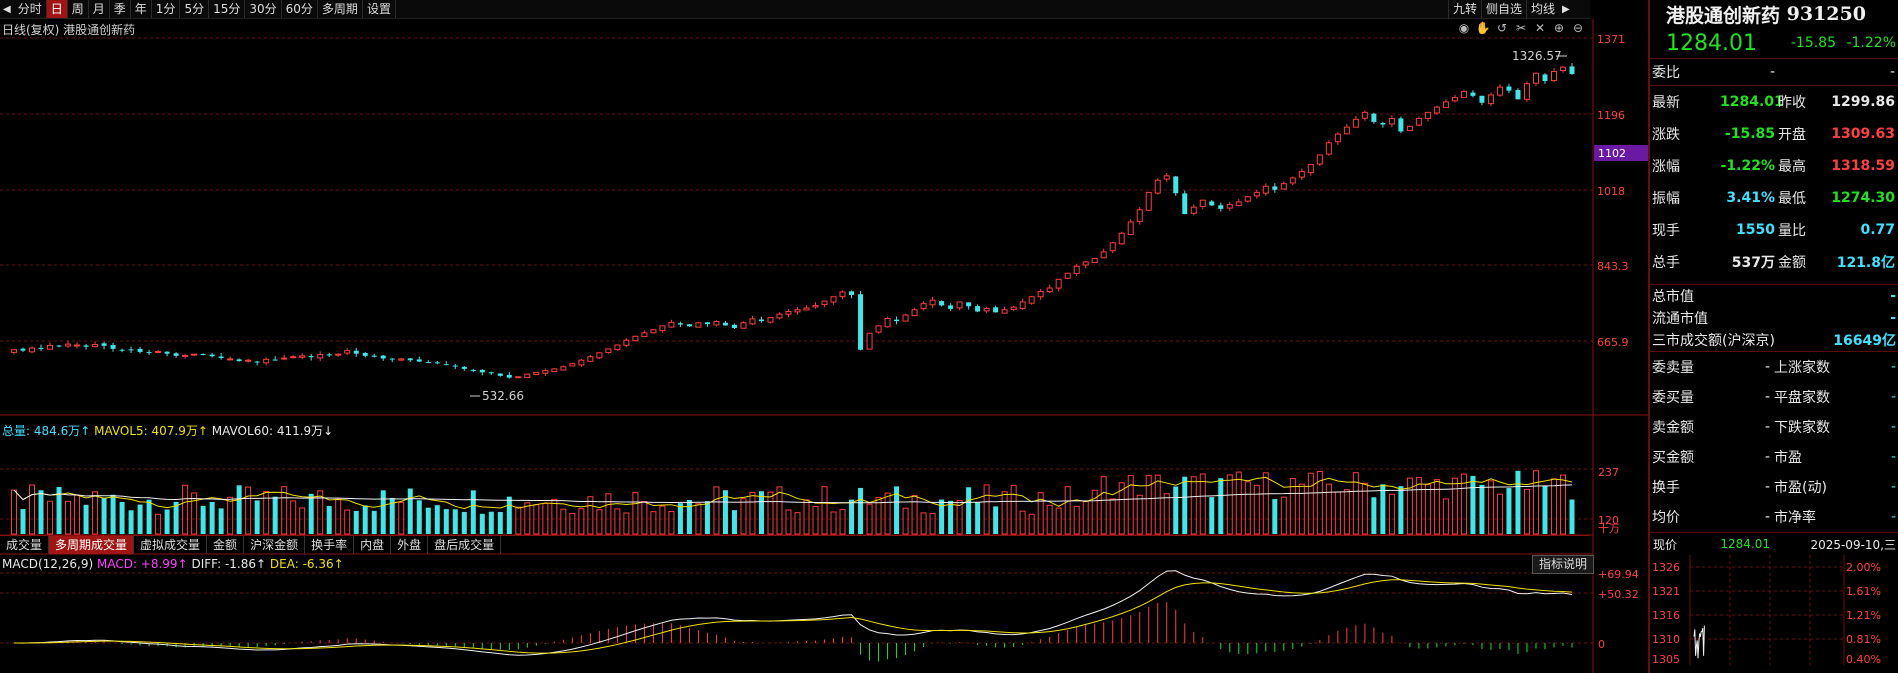 The image size is (1898, 673). Describe the element at coordinates (373, 545) in the screenshot. I see `tab-6: 内盘` at that location.